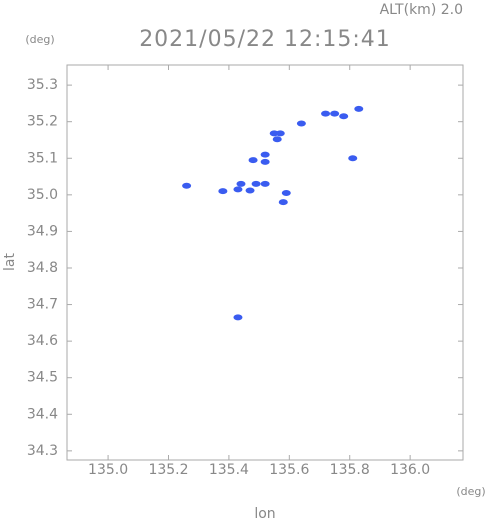 The width and height of the screenshot is (491, 521). What do you see at coordinates (42, 451) in the screenshot?
I see `y-tick-label: 34.3` at bounding box center [42, 451].